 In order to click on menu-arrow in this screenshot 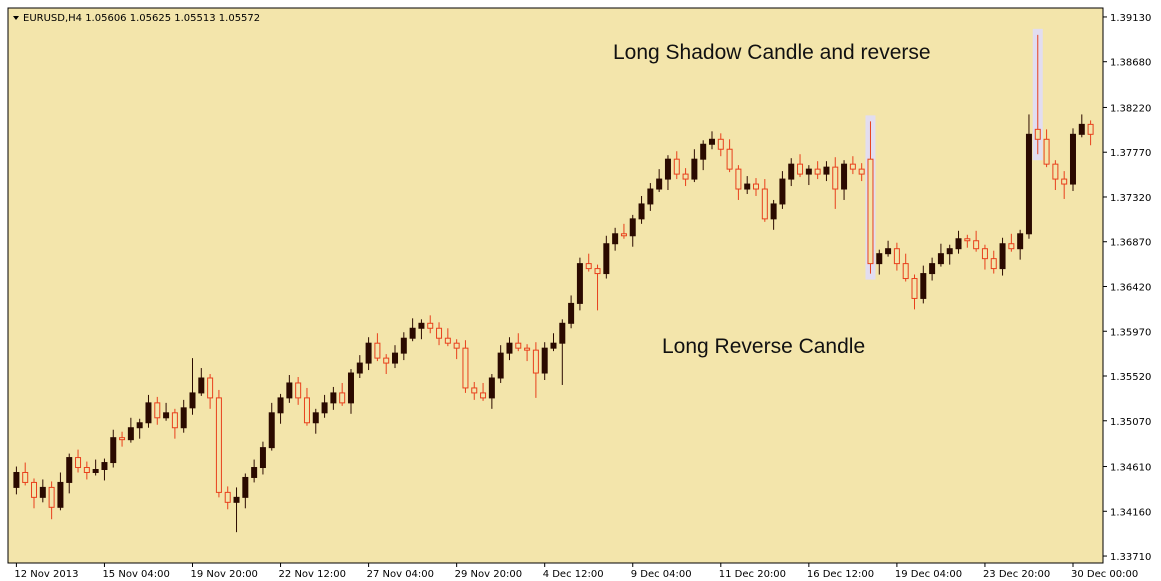, I will do `click(16, 18)`.